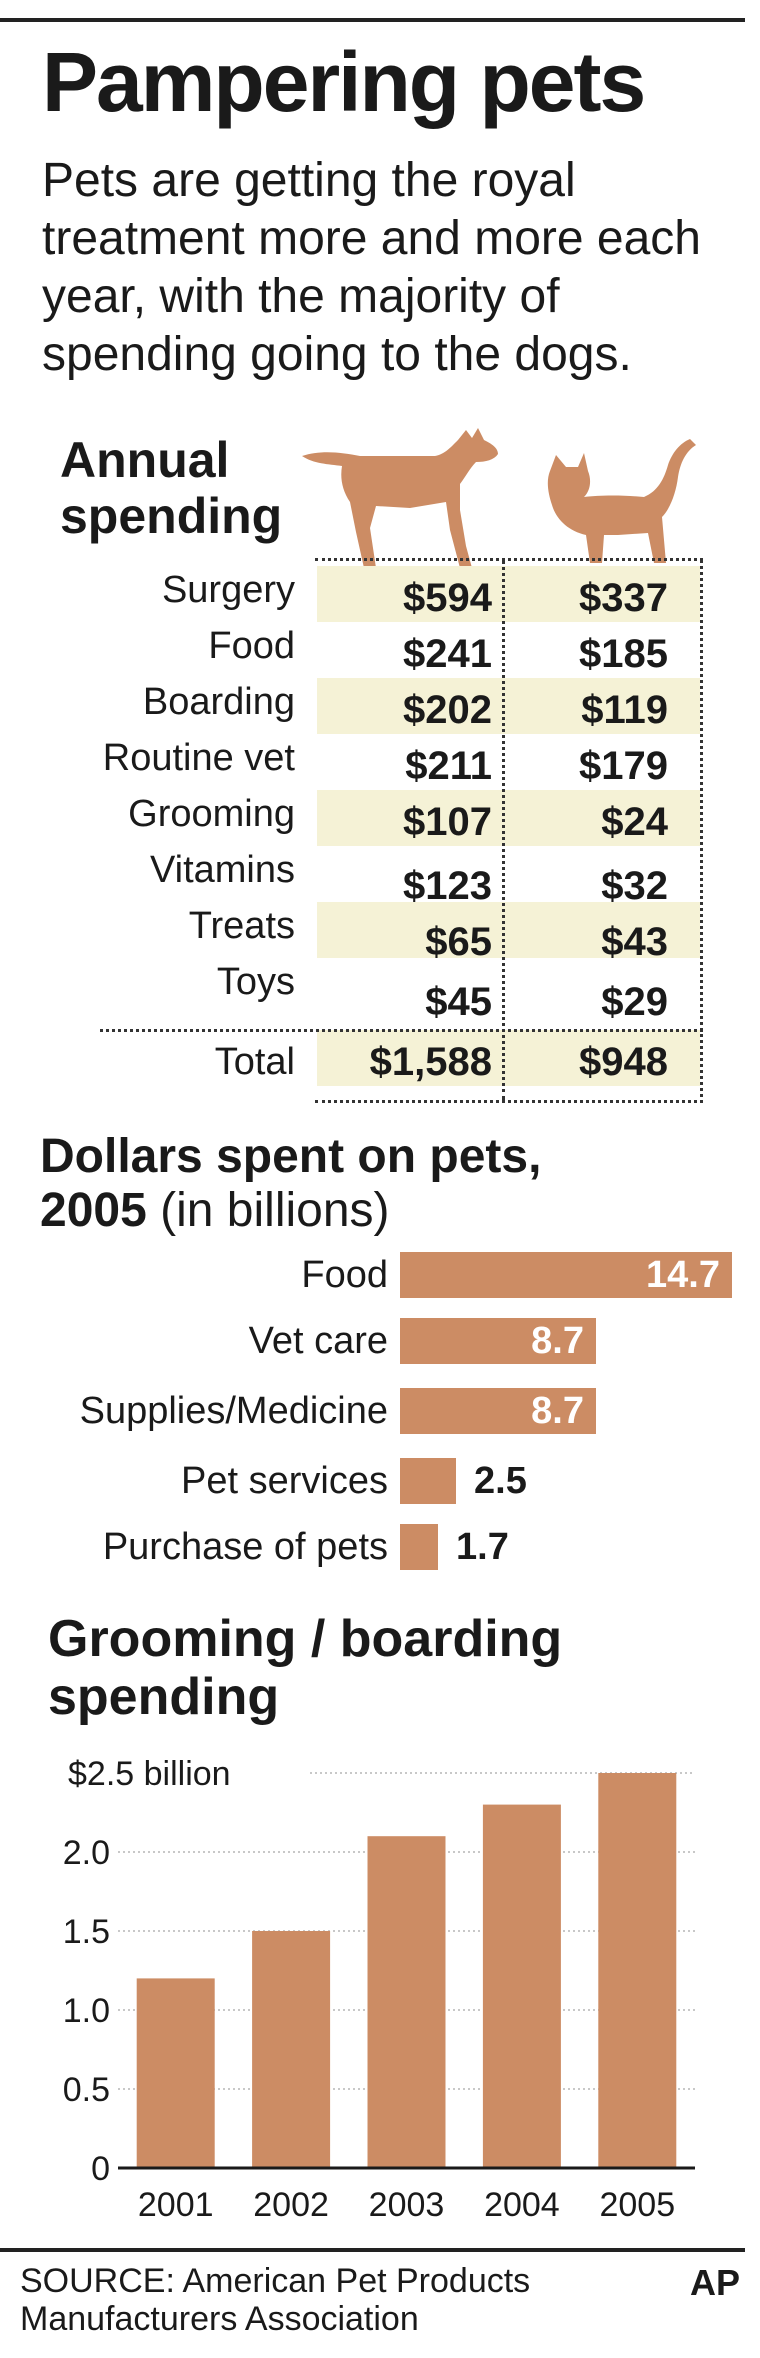  What do you see at coordinates (447, 710) in the screenshot?
I see `dog-value: $202` at bounding box center [447, 710].